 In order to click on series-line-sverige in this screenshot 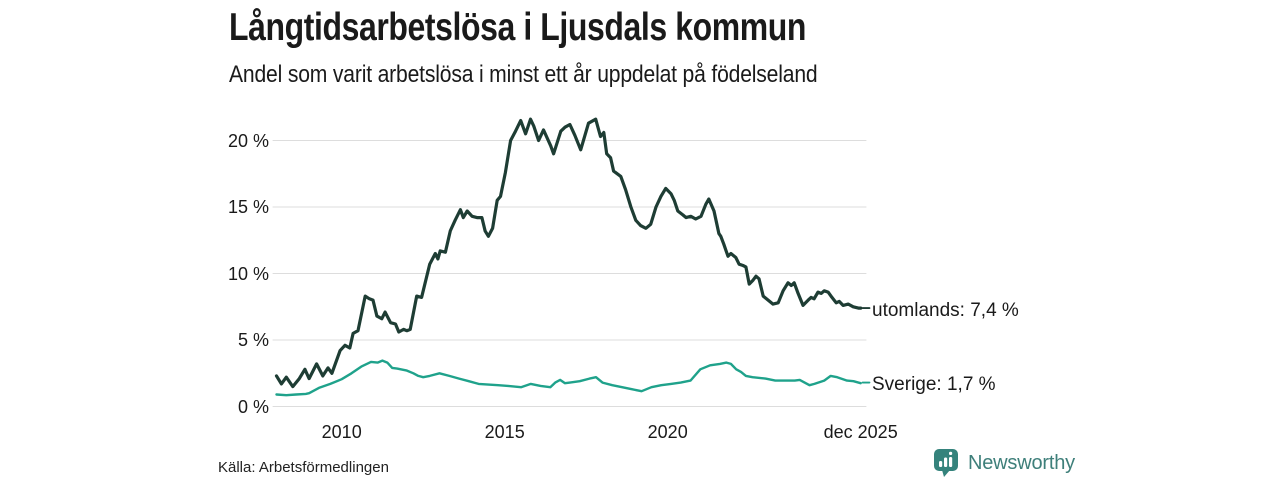, I will do `click(568, 378)`.